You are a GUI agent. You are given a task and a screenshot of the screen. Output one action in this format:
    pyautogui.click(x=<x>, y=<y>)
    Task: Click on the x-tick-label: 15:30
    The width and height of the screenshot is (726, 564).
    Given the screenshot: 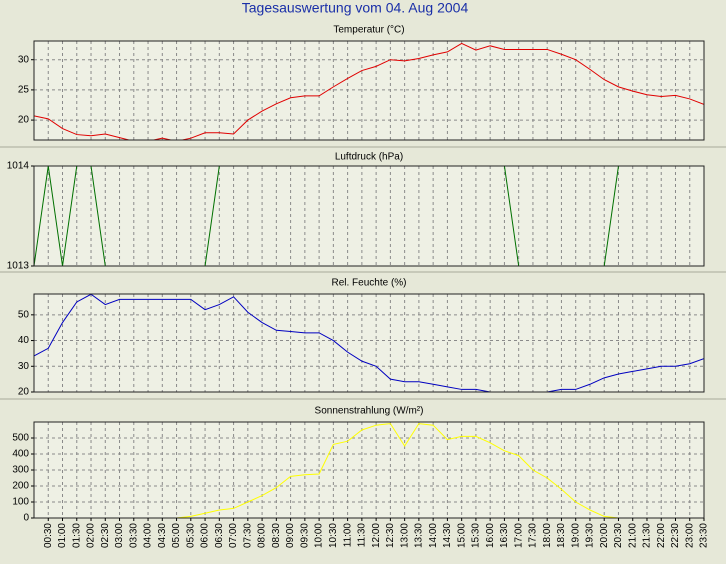 What is the action you would take?
    pyautogui.click(x=476, y=535)
    